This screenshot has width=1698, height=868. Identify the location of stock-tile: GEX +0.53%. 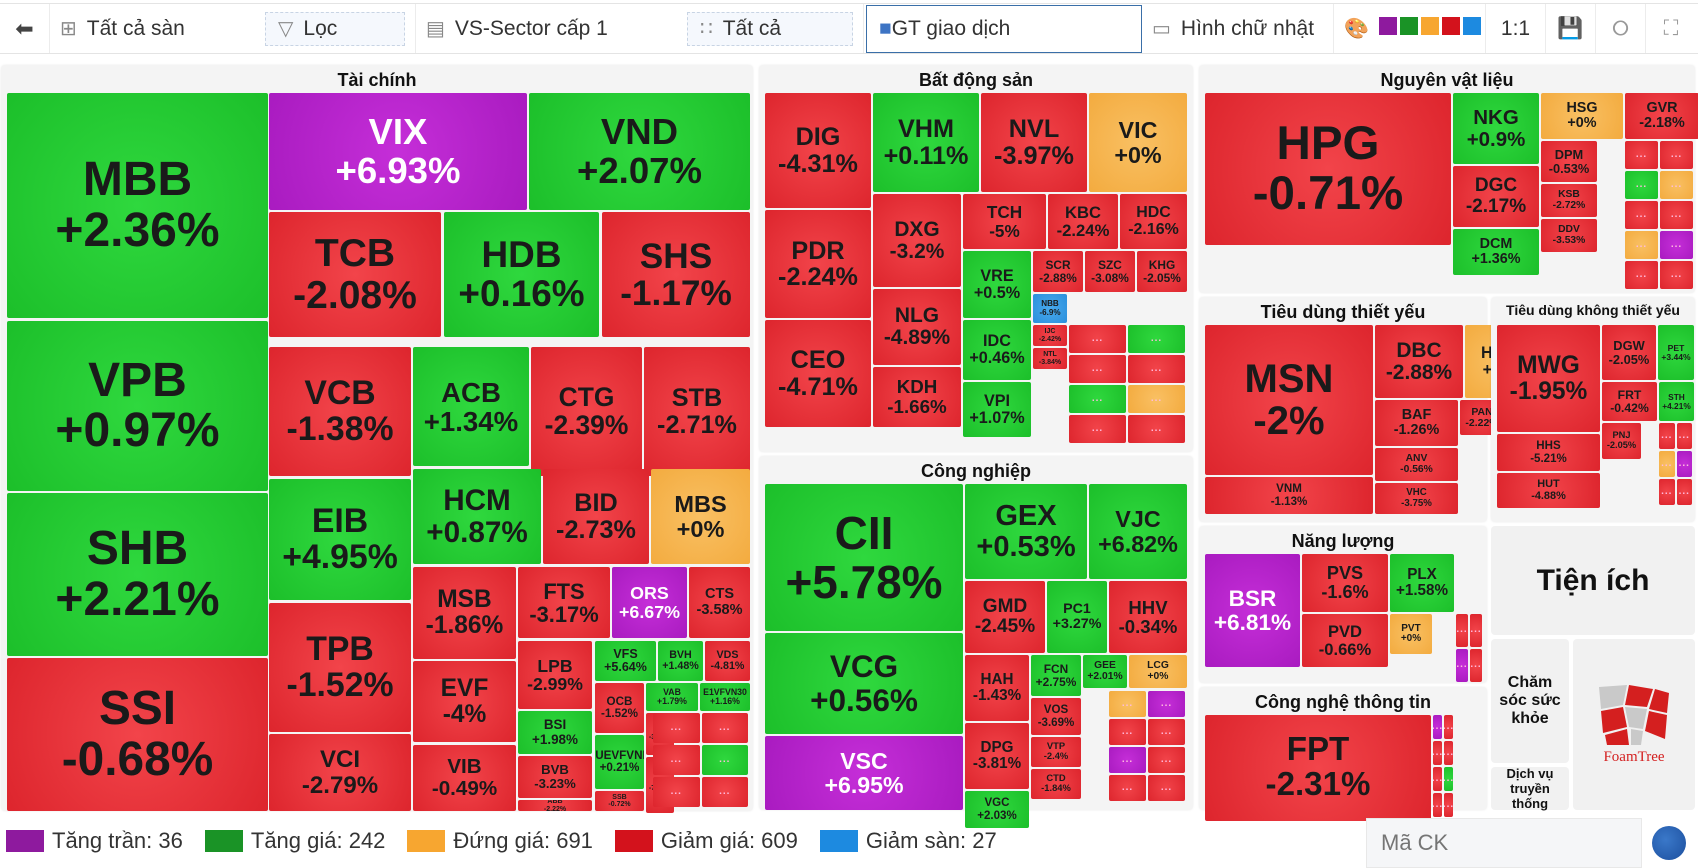
(1026, 531).